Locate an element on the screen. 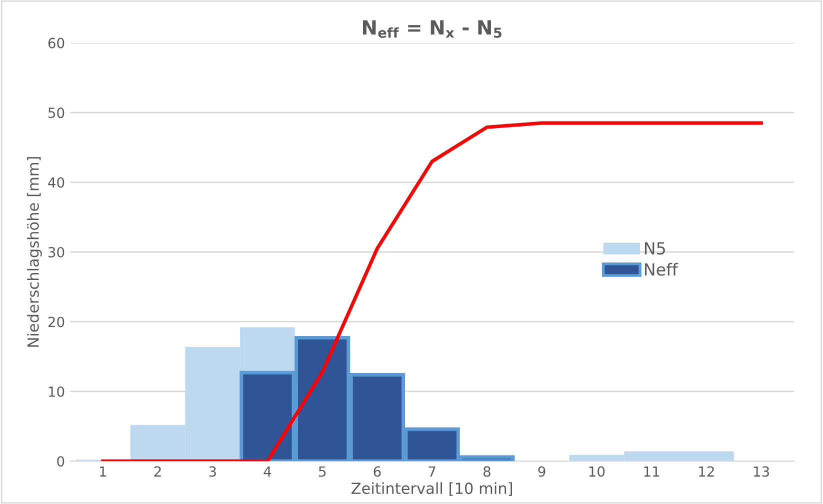  y-tick-label: 20 is located at coordinates (56, 322).